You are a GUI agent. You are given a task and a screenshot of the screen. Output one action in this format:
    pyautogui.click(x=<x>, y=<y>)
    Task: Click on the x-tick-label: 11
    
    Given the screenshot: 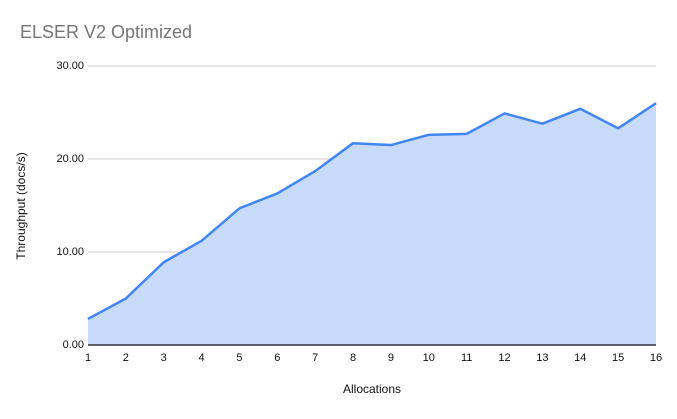 What is the action you would take?
    pyautogui.click(x=466, y=358)
    